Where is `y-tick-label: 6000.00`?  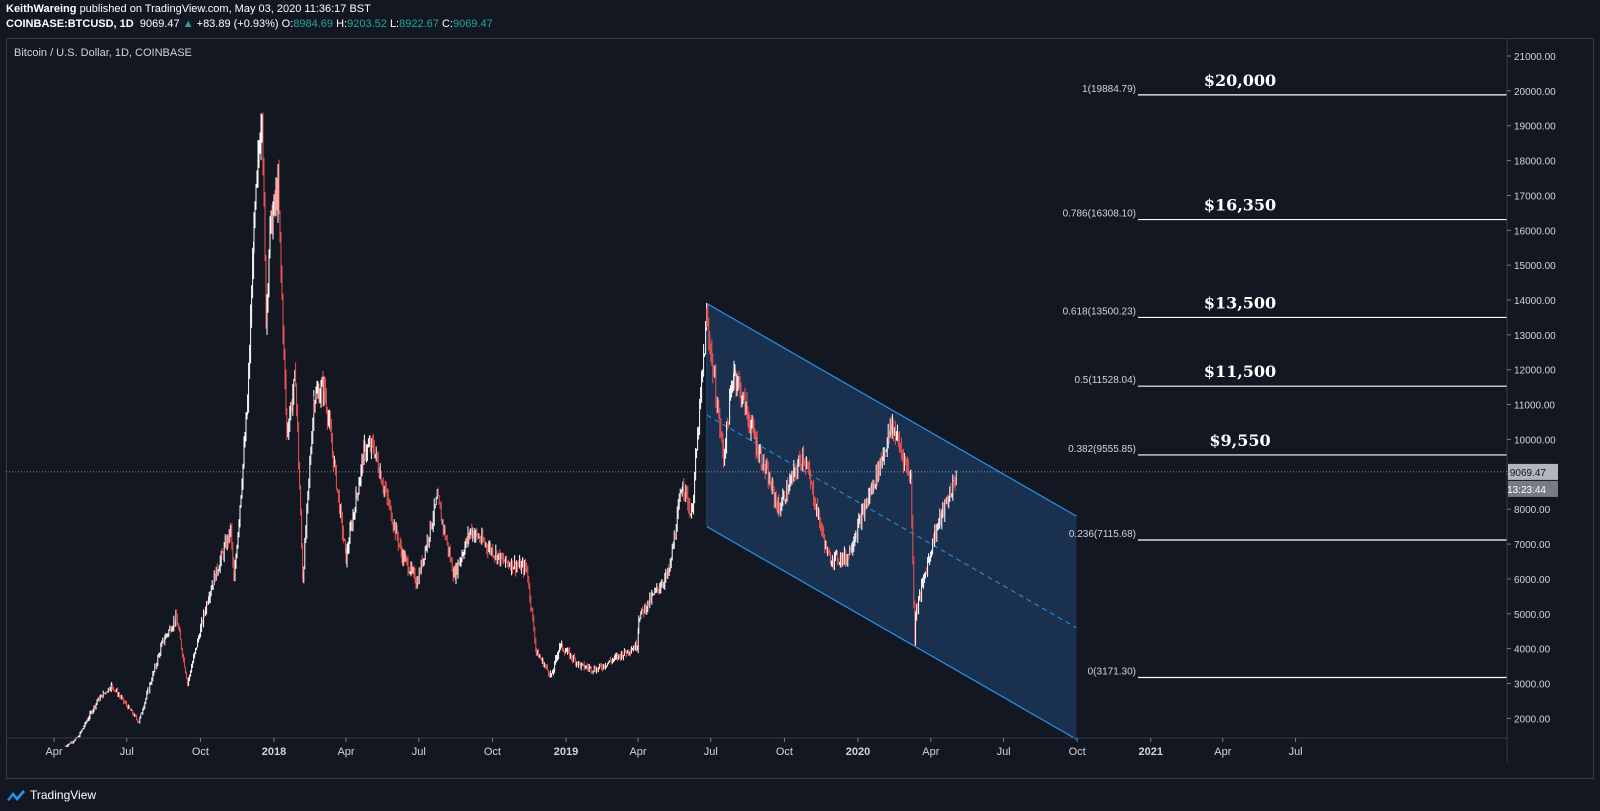 y-tick-label: 6000.00 is located at coordinates (1532, 580).